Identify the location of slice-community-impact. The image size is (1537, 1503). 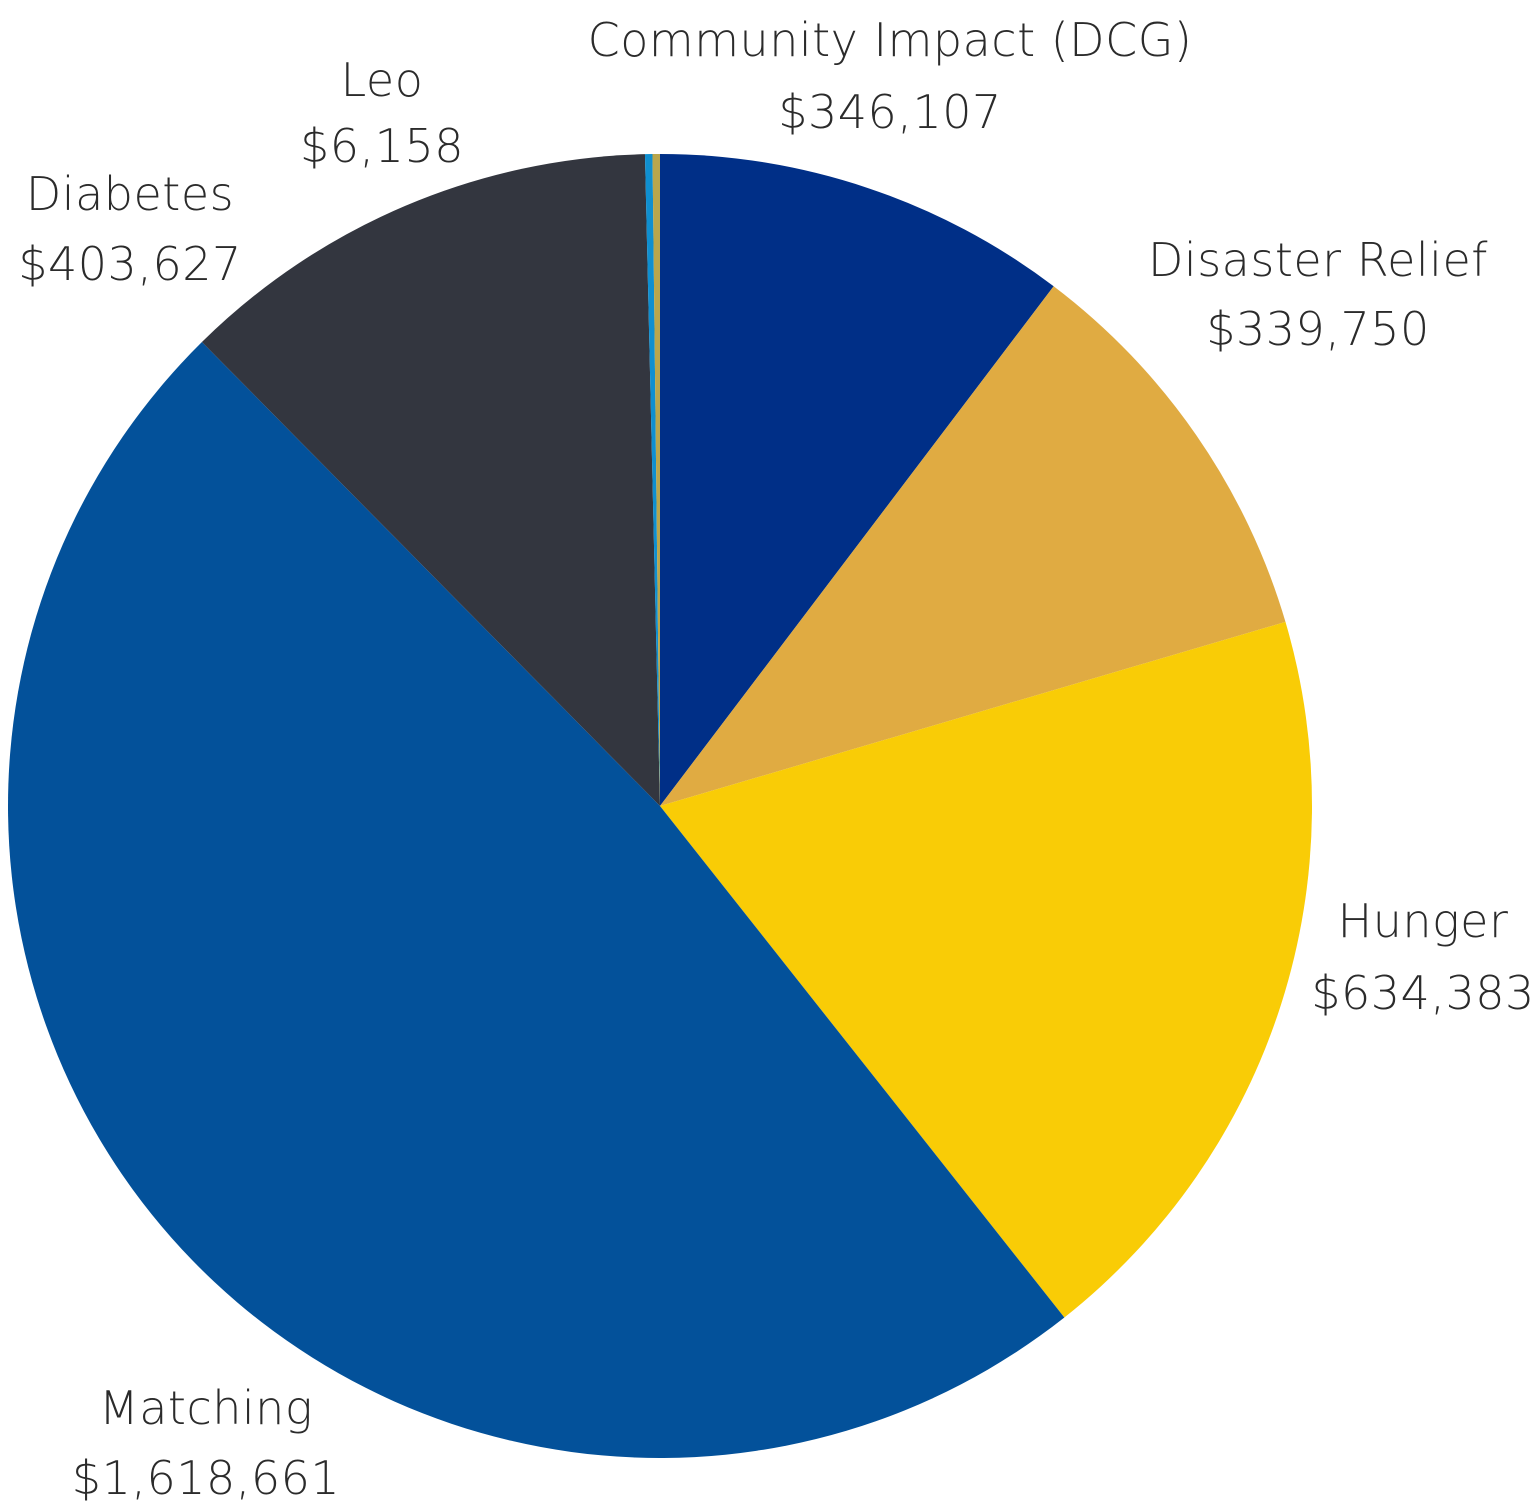
(857, 480).